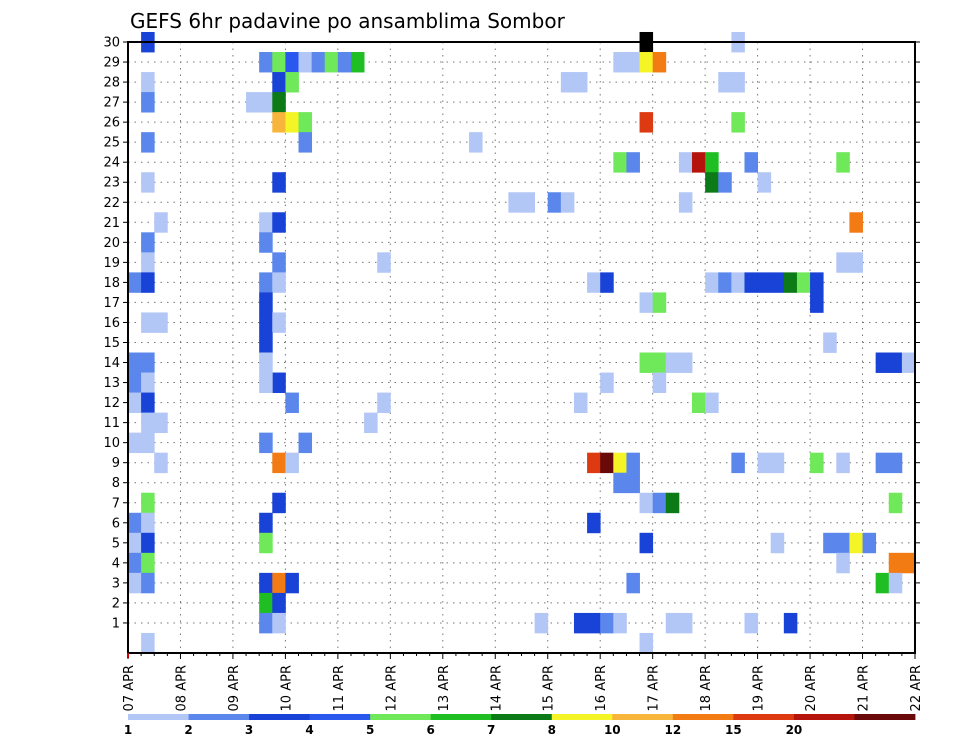 The image size is (960, 742). I want to click on colorbar-label: 20, so click(794, 730).